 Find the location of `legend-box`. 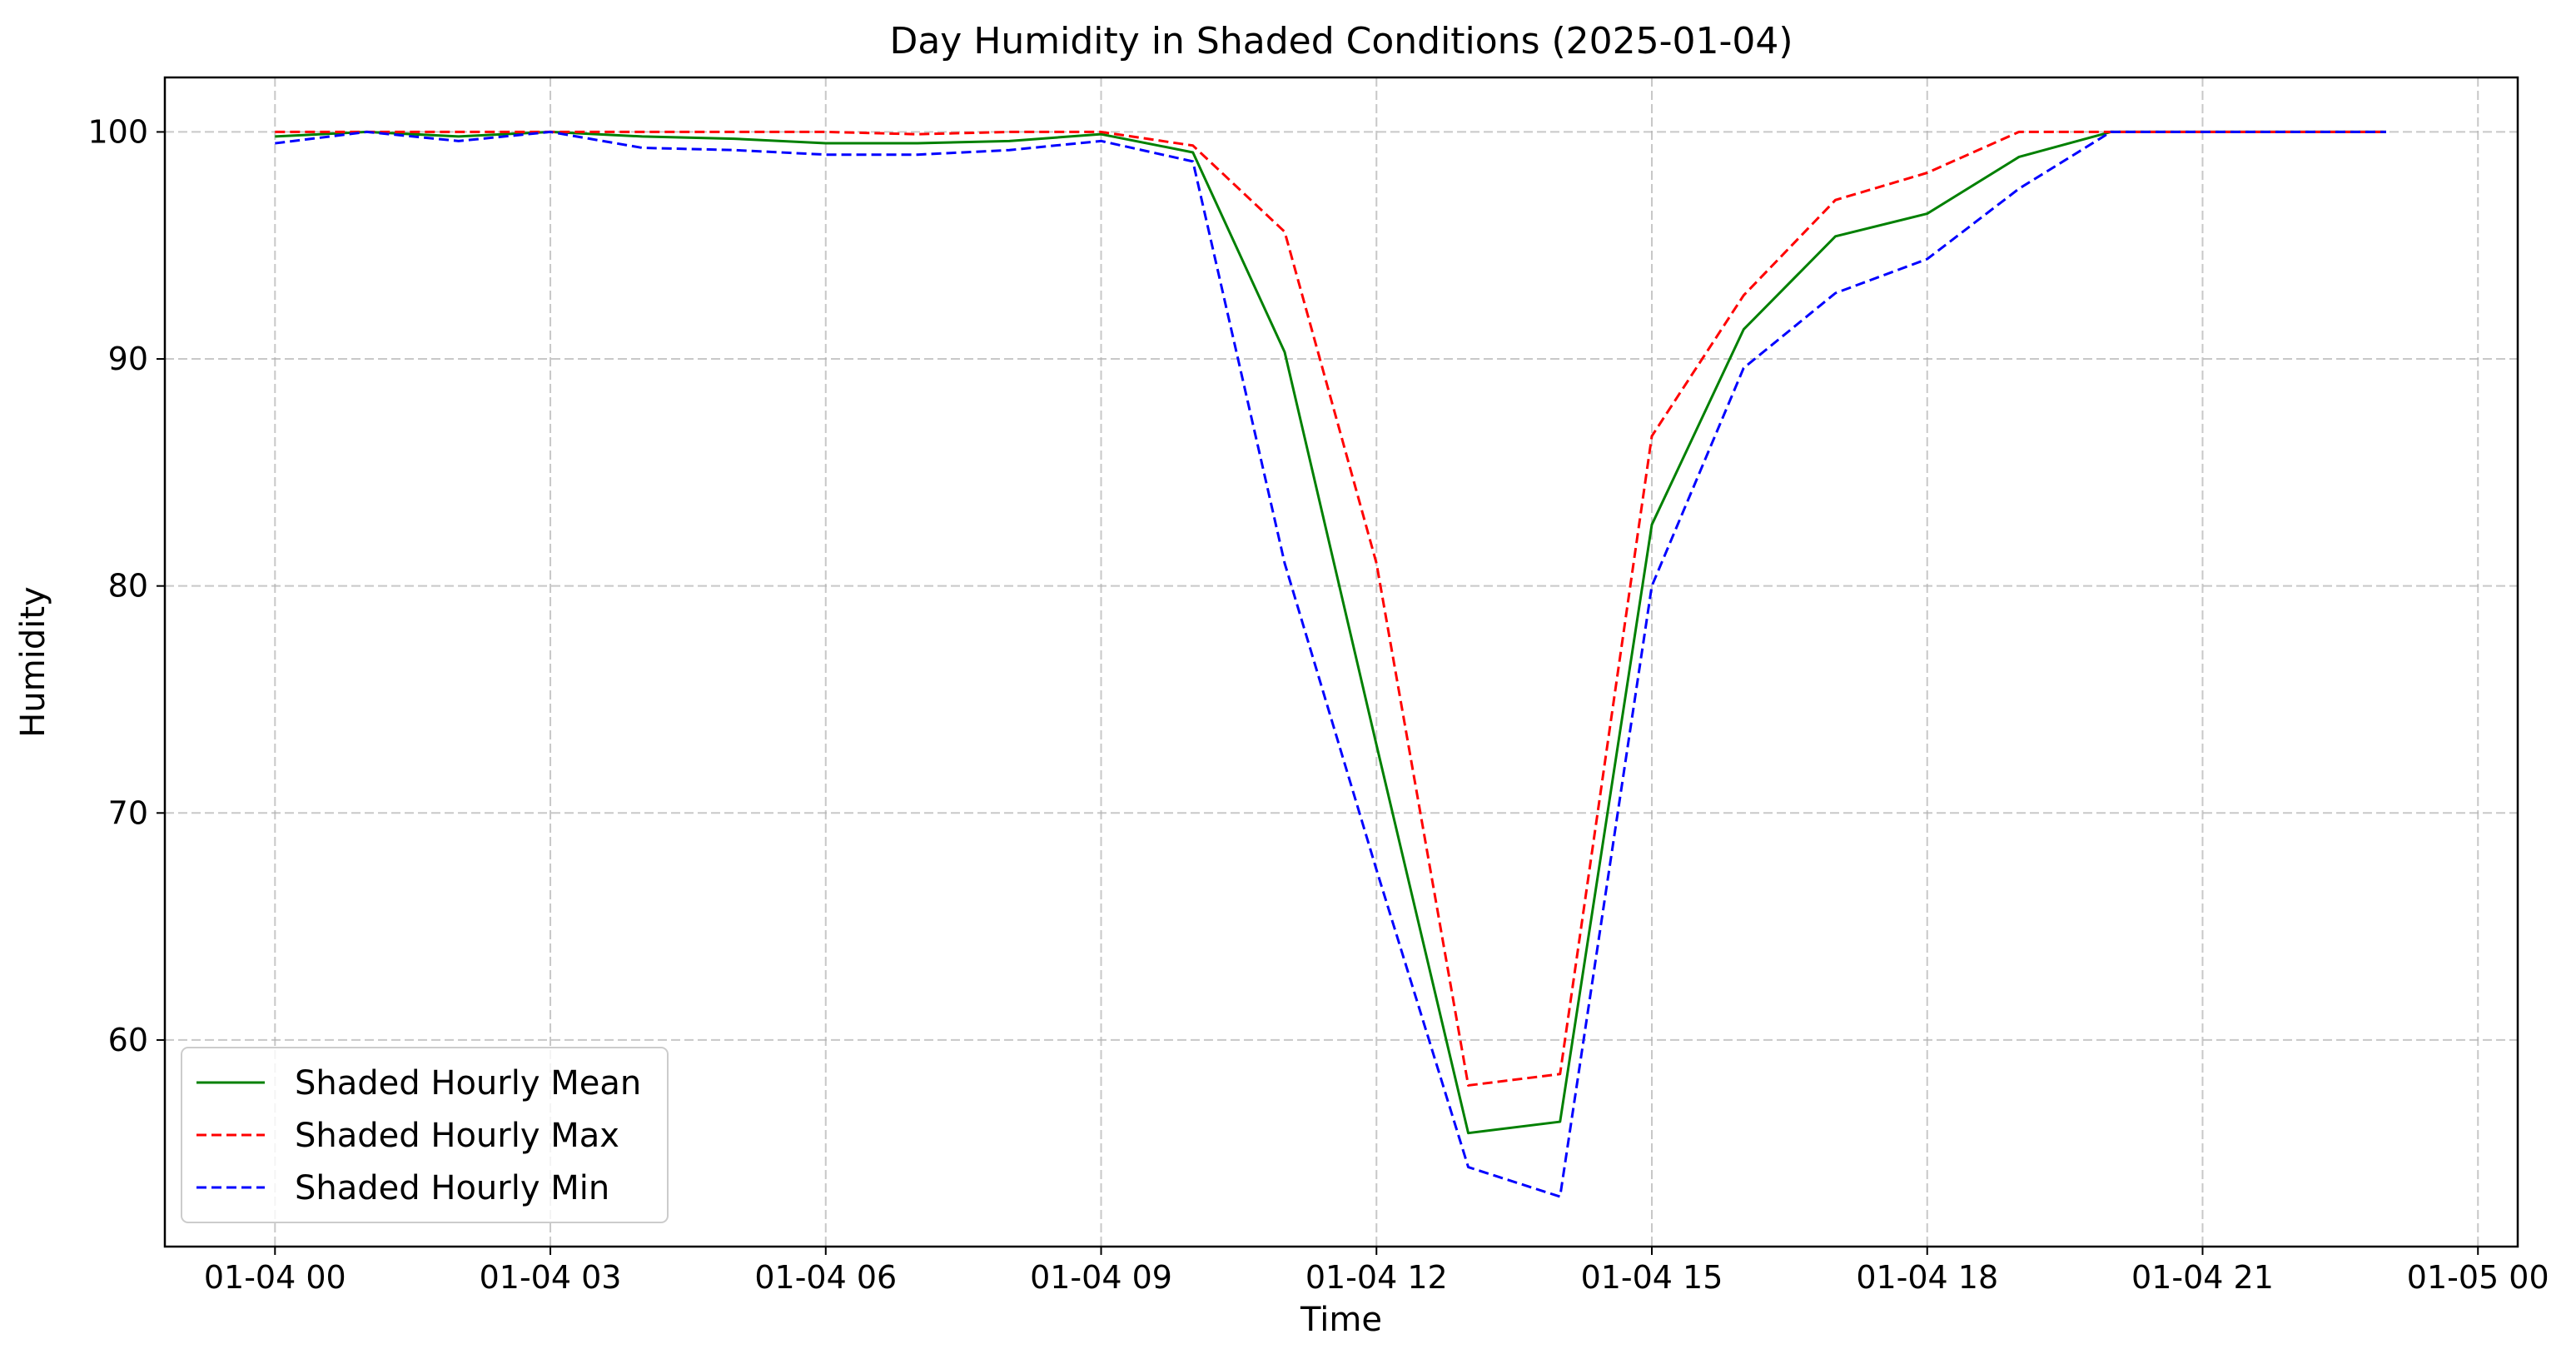

legend-box is located at coordinates (425, 1135).